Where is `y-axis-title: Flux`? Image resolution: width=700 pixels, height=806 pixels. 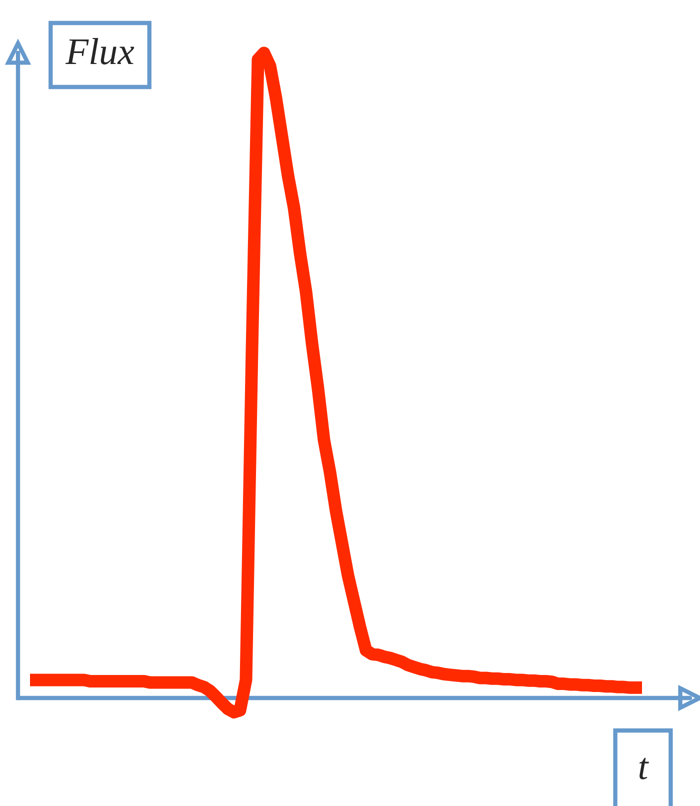
y-axis-title: Flux is located at coordinates (99, 51).